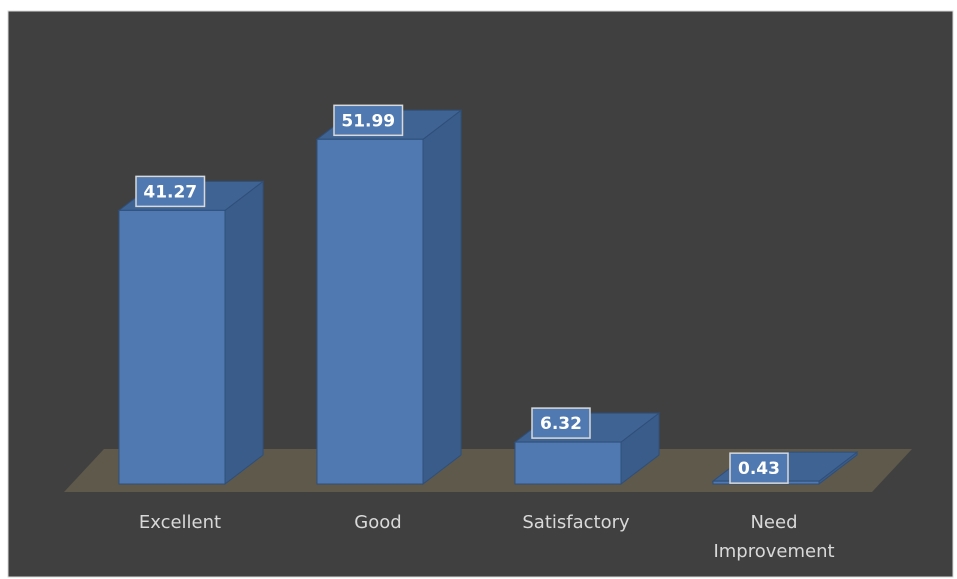 The width and height of the screenshot is (957, 579). I want to click on x-axis-labels: Excellent Good Satisfactory Need Improvement, so click(487, 537).